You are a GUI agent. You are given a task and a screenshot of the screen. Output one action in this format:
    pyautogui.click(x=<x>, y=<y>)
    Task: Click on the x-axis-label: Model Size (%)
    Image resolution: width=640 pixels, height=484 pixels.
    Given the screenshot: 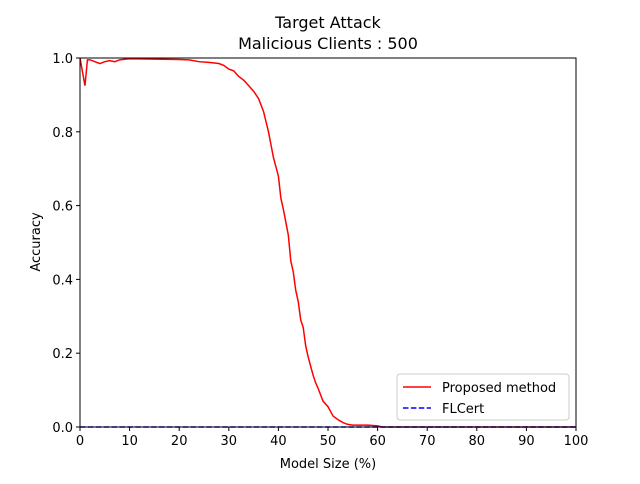 What is the action you would take?
    pyautogui.click(x=328, y=464)
    